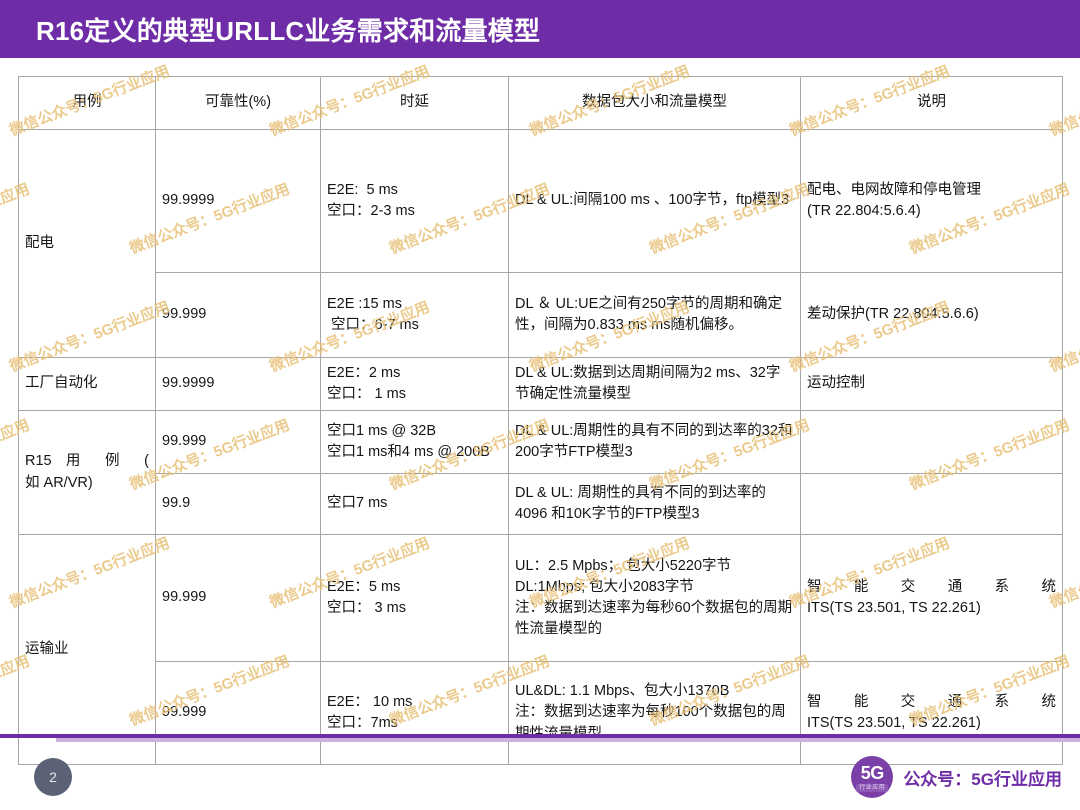 This screenshot has width=1080, height=810. Describe the element at coordinates (366, 608) in the screenshot. I see `latency-line: 空口： 3 ms` at that location.